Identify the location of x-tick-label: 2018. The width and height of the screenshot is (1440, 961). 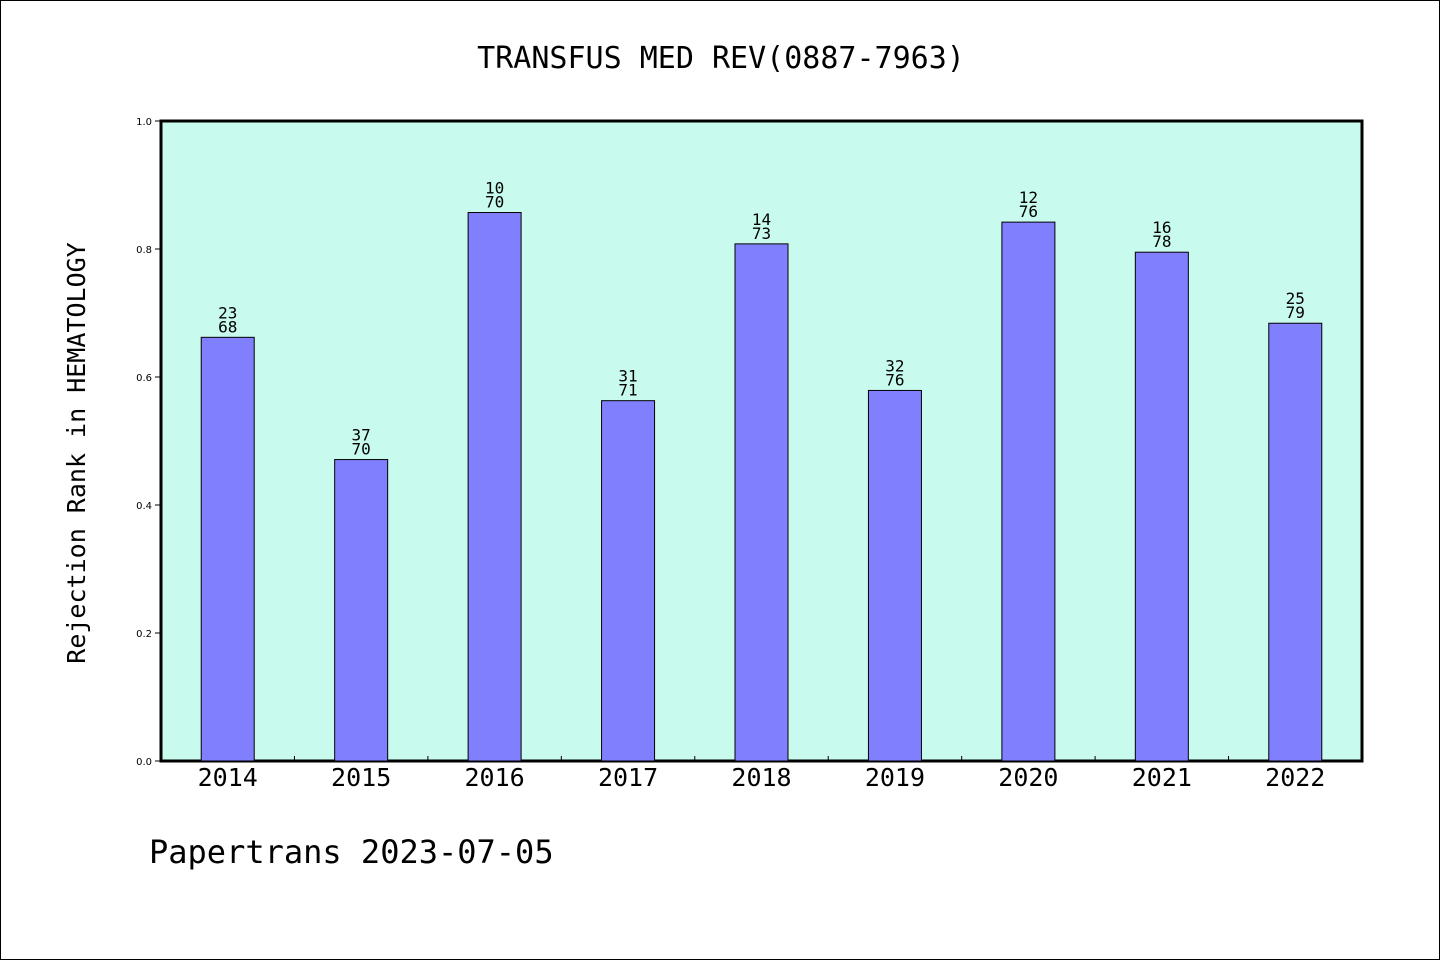
(761, 777).